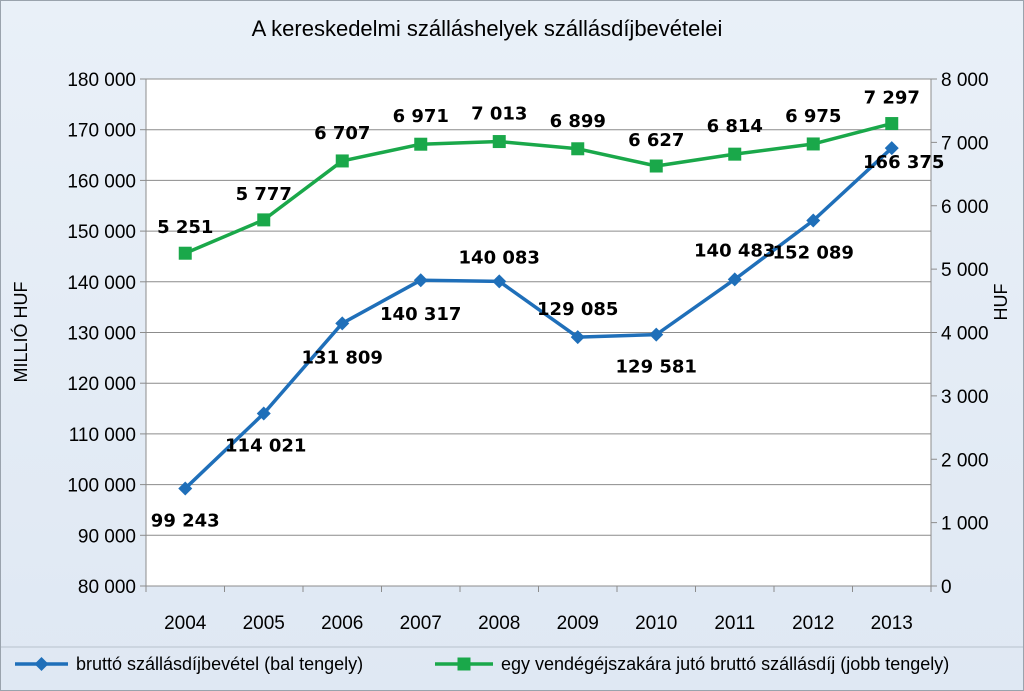  What do you see at coordinates (342, 623) in the screenshot?
I see `x-tick-label: 2006` at bounding box center [342, 623].